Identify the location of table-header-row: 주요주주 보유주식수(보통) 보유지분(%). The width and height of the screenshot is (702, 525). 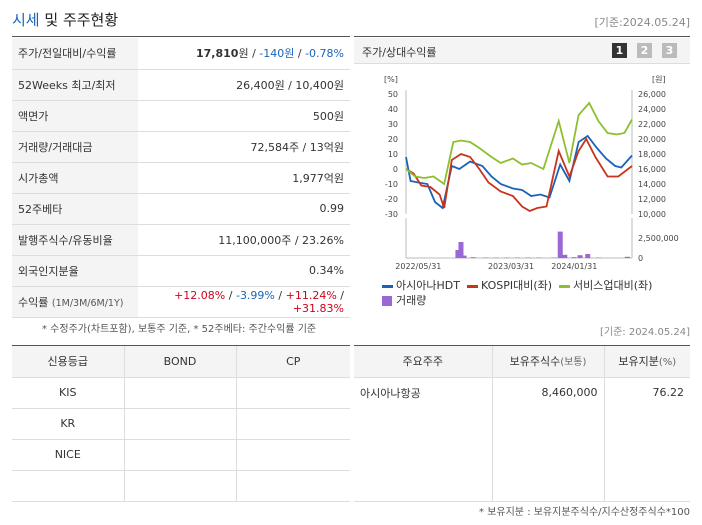
(522, 362).